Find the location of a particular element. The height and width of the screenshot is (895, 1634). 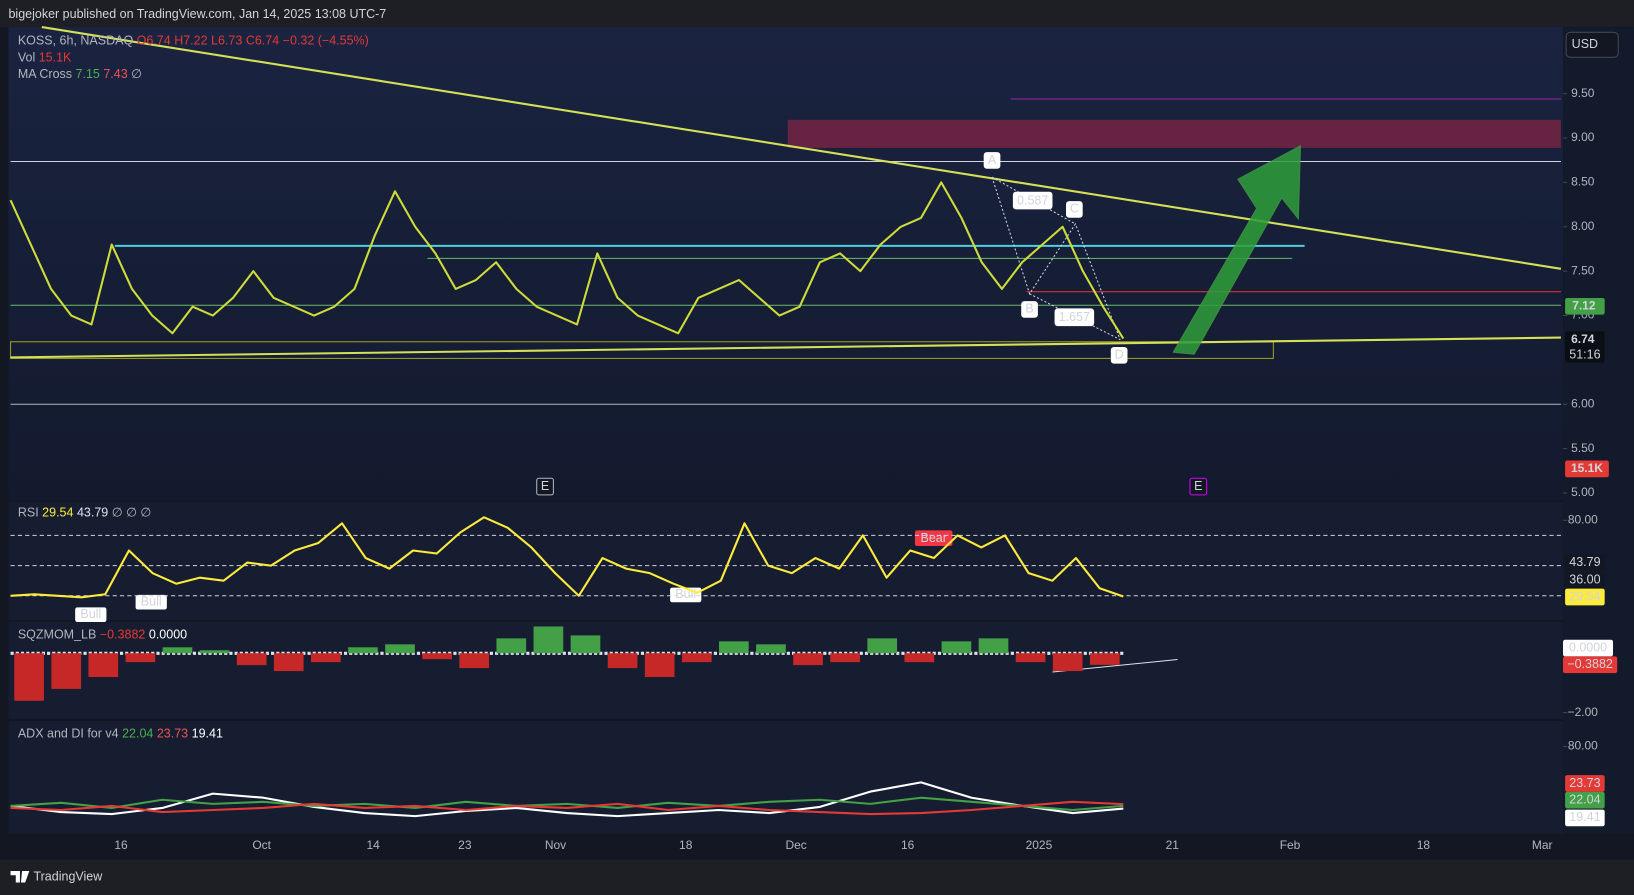

y-tick-label: 8.00 is located at coordinates (1583, 226).